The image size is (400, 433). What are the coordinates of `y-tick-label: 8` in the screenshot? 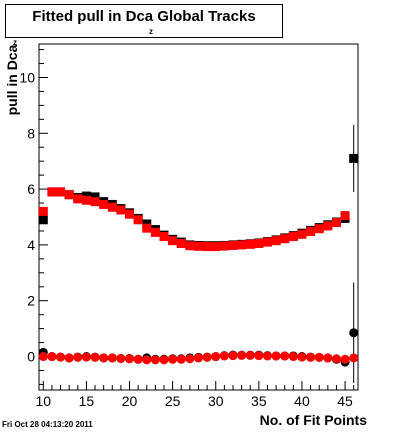 It's located at (31, 133).